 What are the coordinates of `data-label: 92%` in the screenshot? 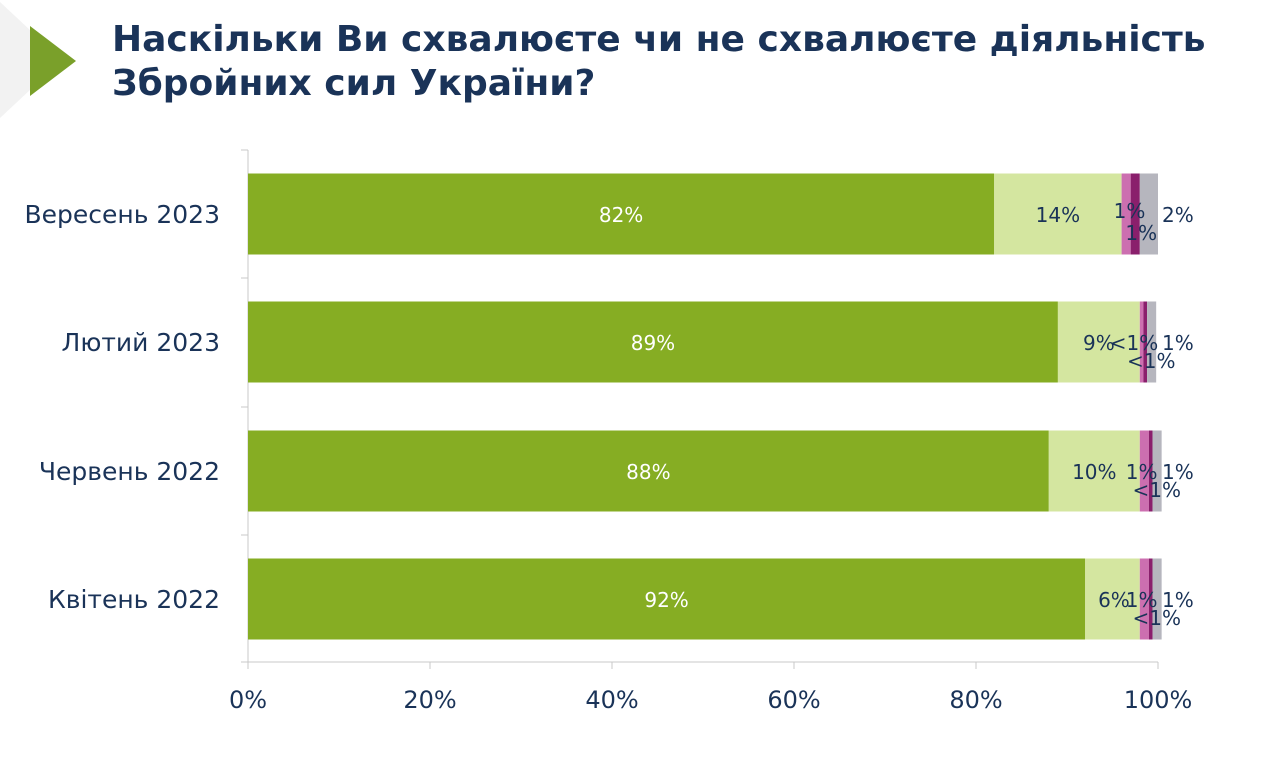 It's located at (666, 600).